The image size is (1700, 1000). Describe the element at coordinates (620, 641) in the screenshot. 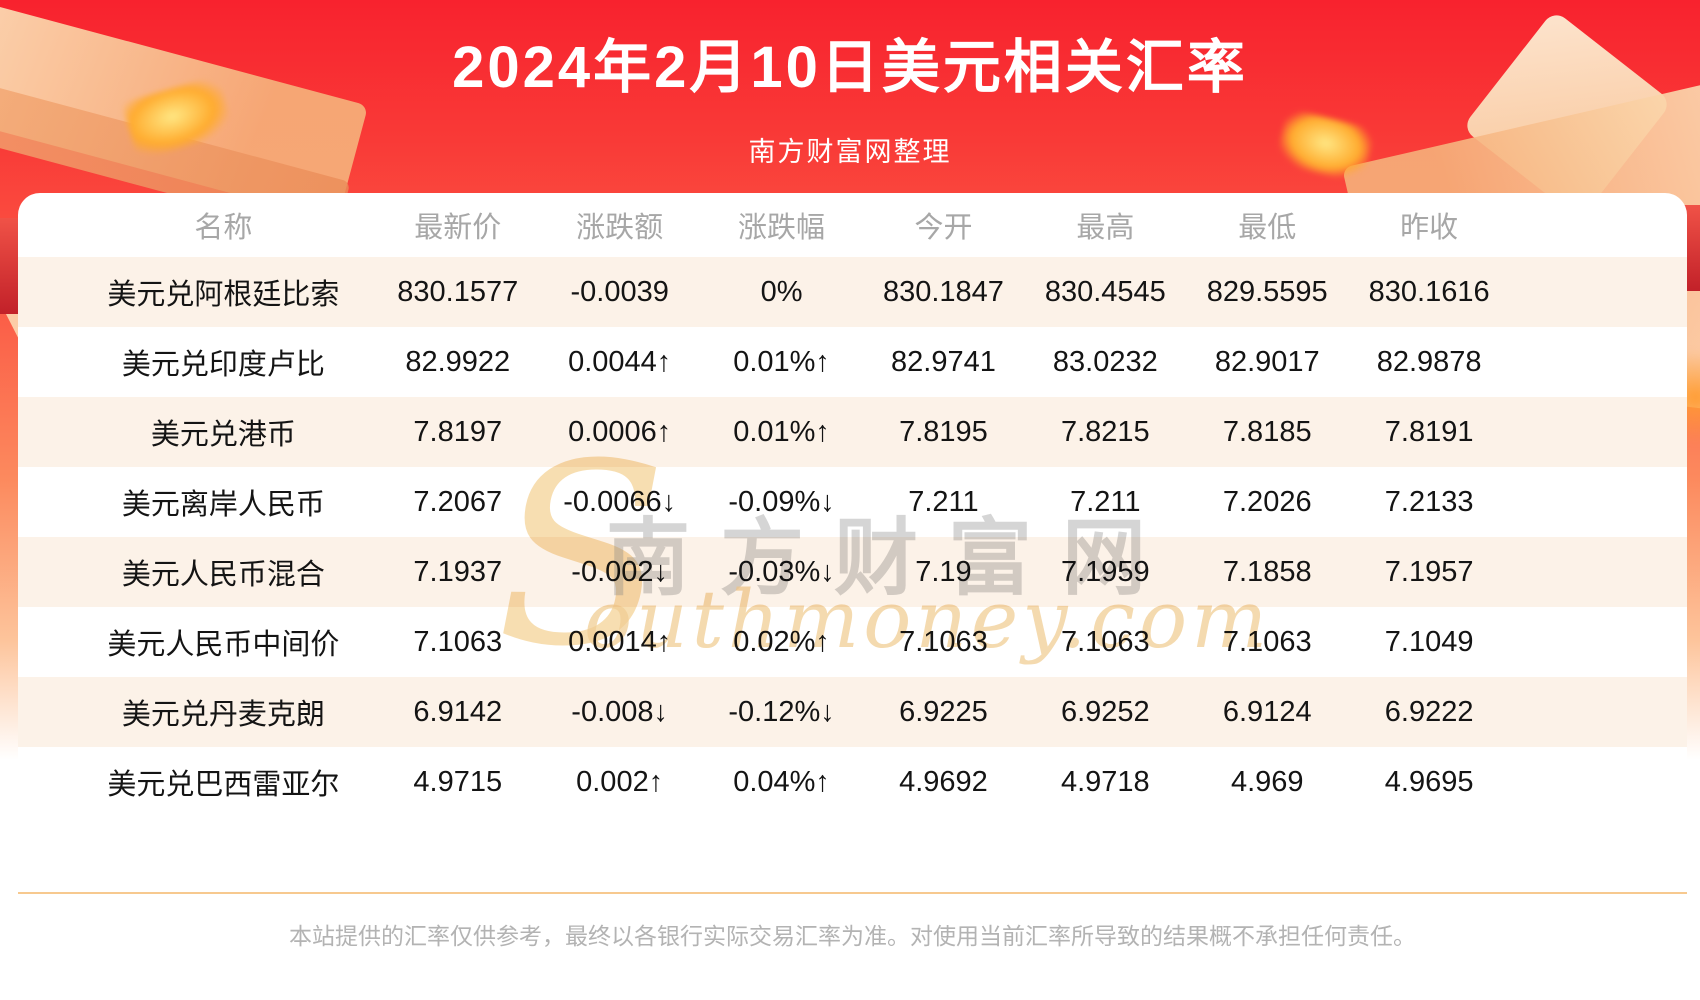

I see `cell-change: 0.0014↑` at that location.